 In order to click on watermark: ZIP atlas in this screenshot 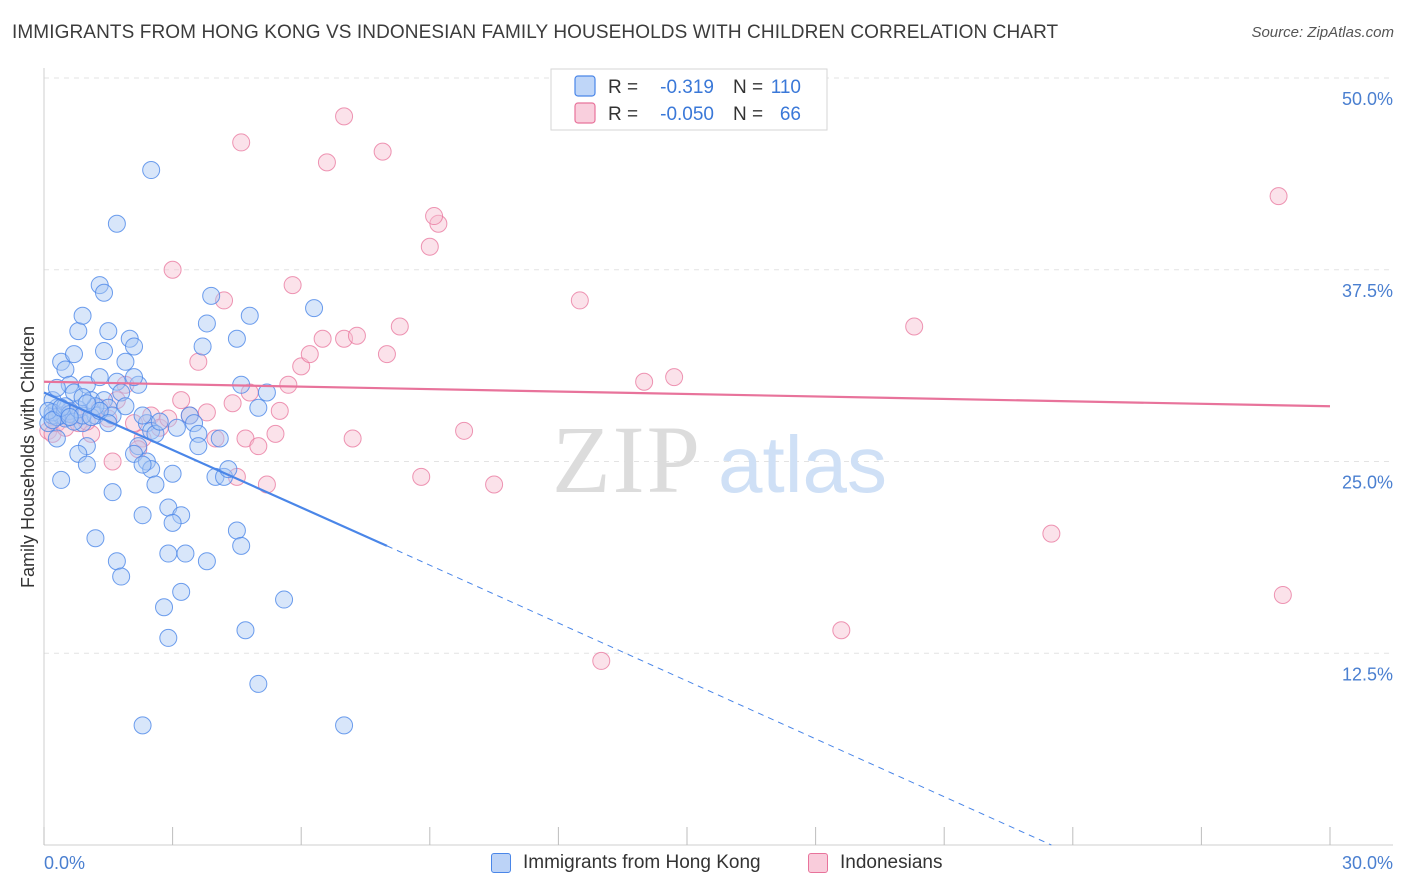, I will do `click(719, 459)`.